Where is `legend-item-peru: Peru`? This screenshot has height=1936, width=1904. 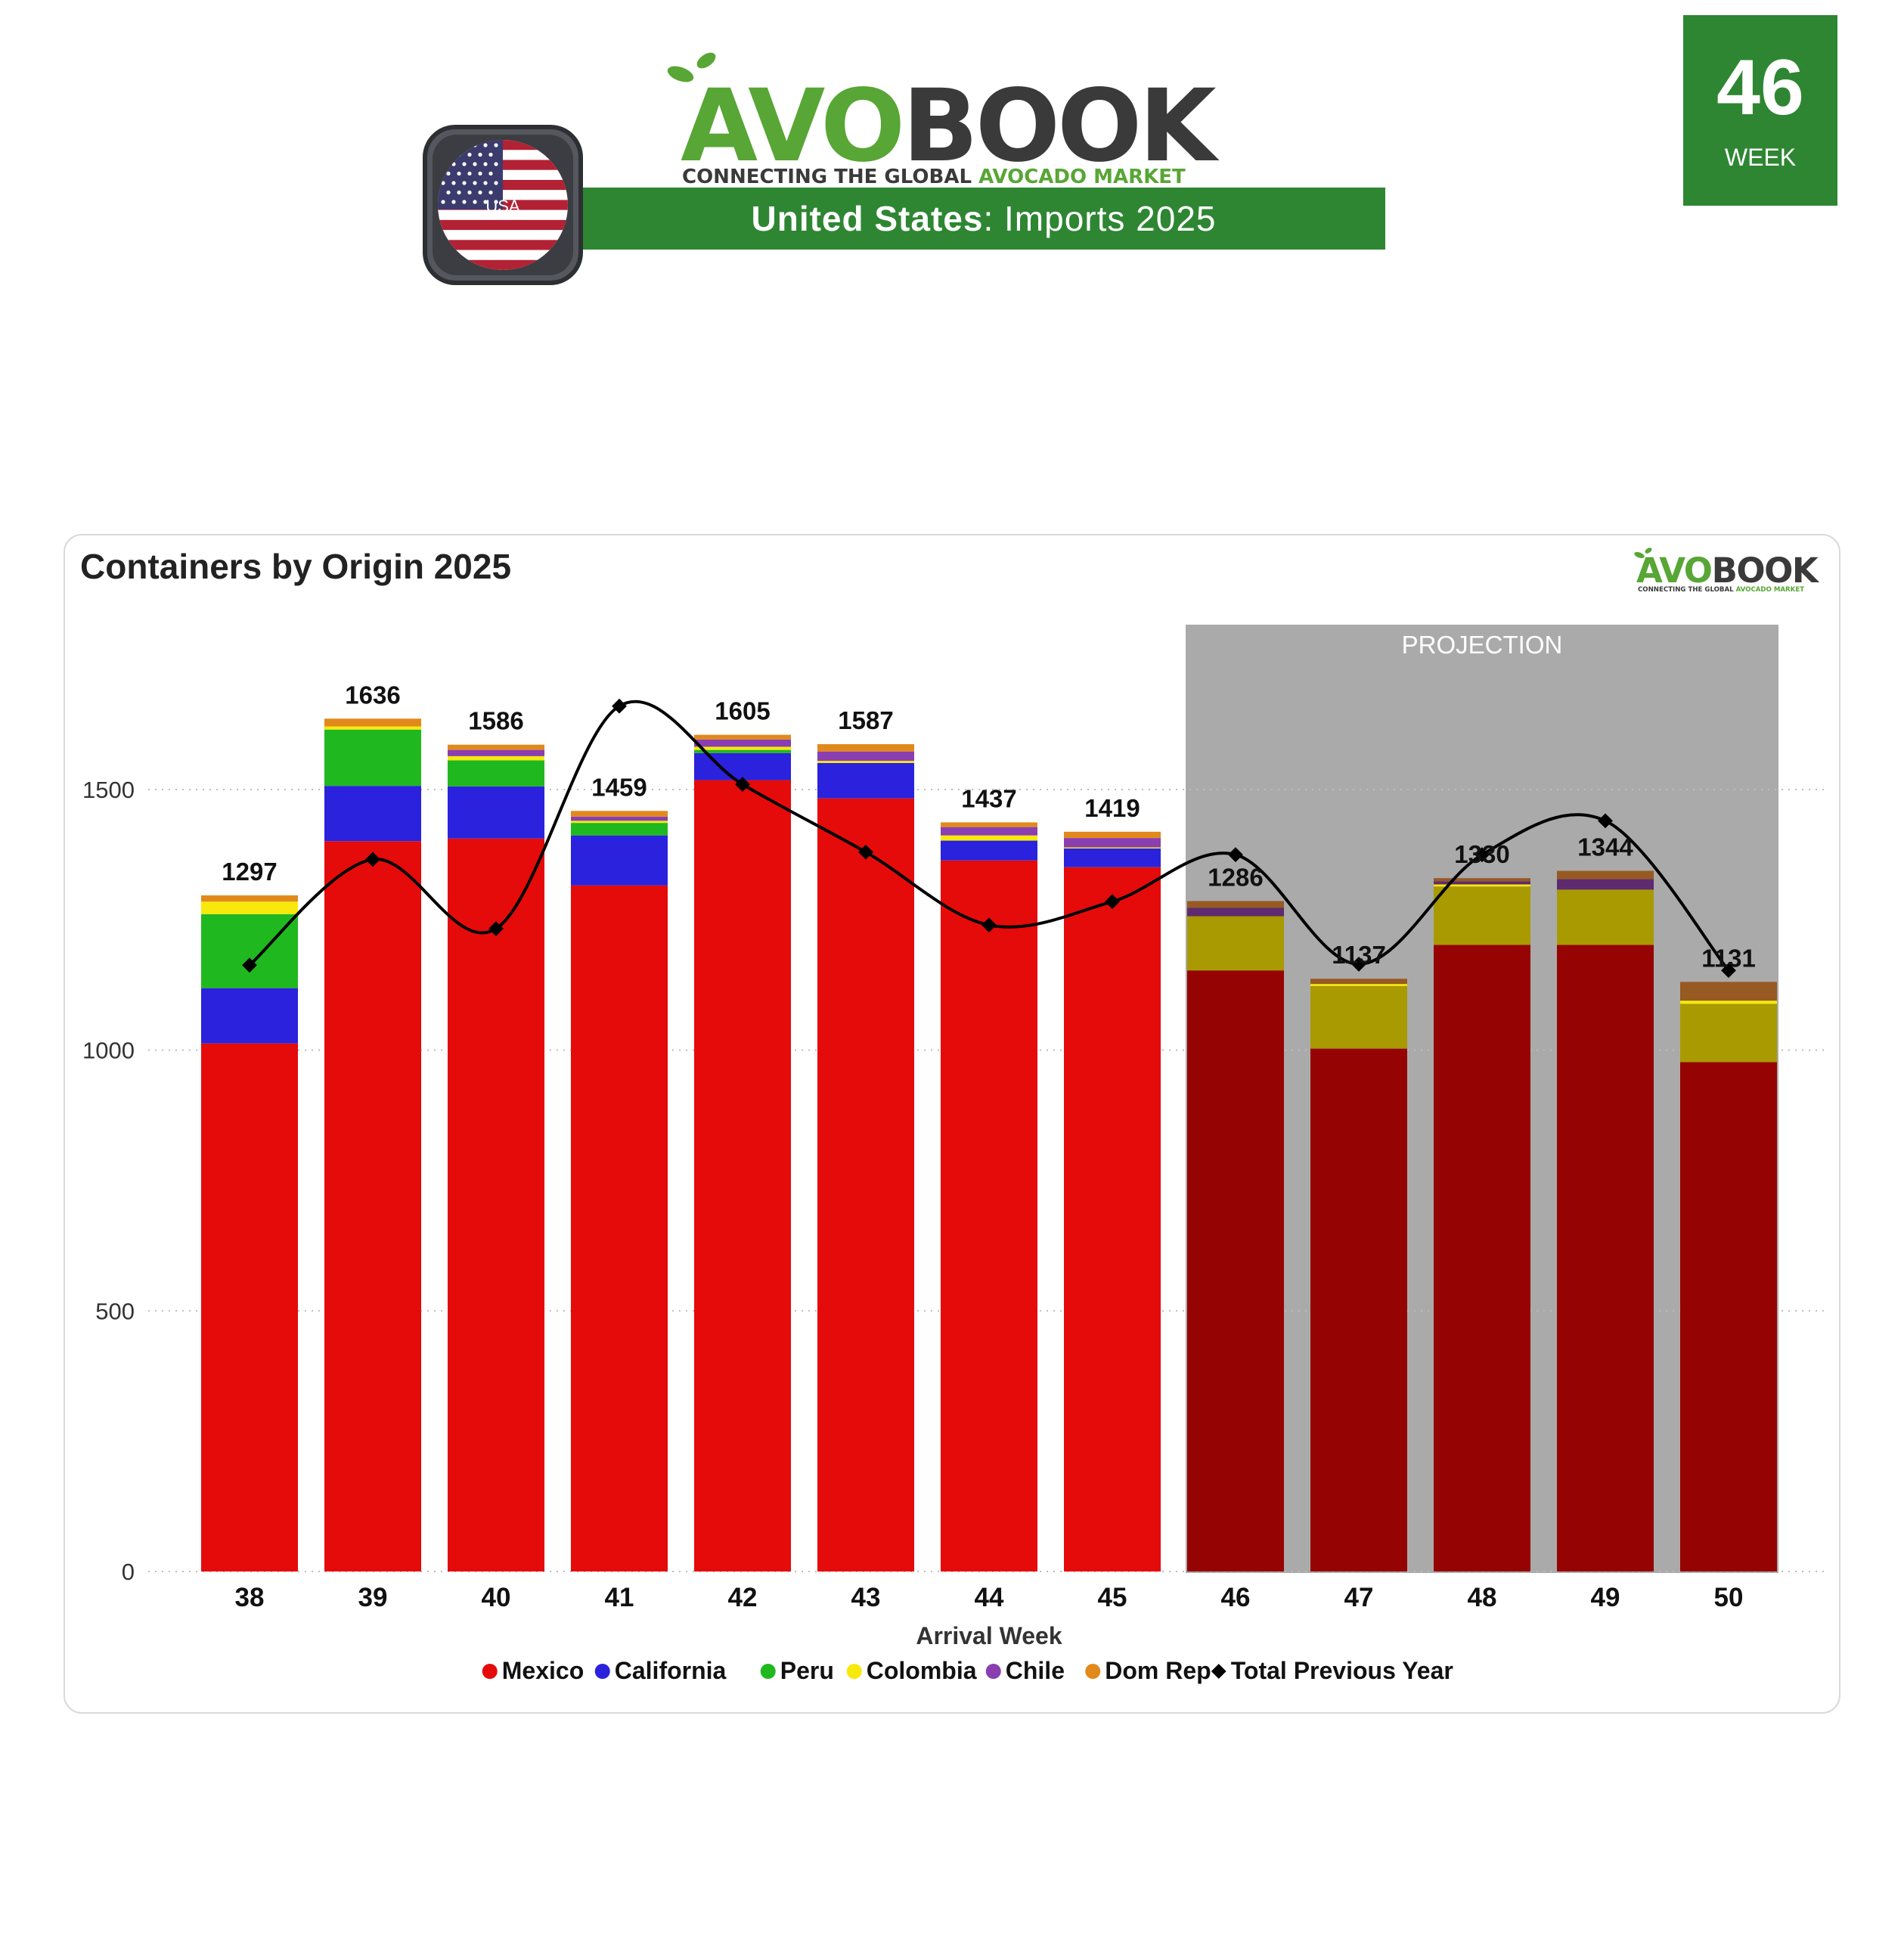 legend-item-peru: Peru is located at coordinates (797, 1670).